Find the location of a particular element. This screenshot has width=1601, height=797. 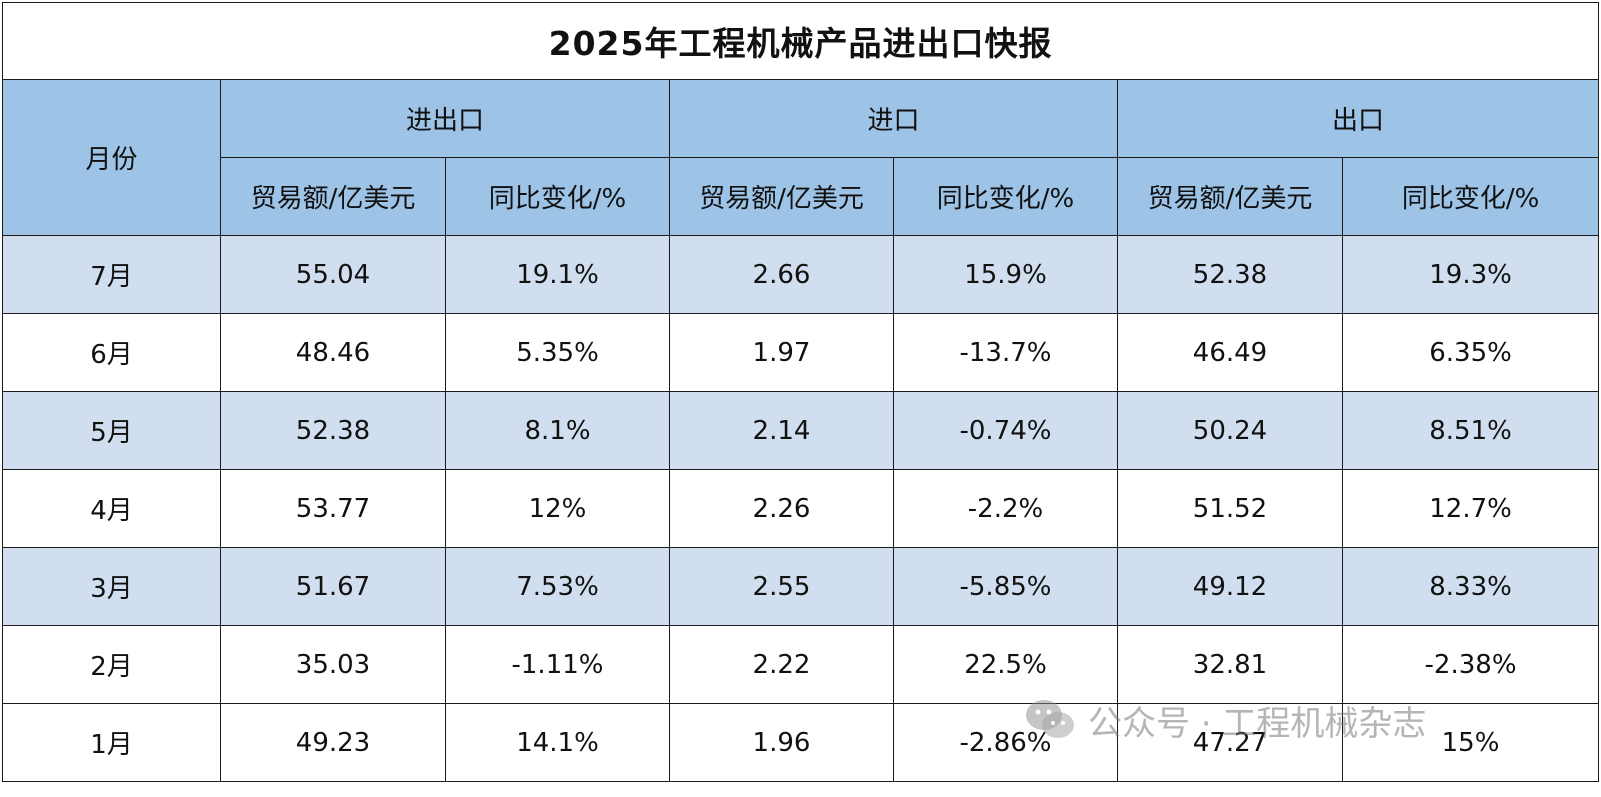

cell-month: 7月 is located at coordinates (111, 274).